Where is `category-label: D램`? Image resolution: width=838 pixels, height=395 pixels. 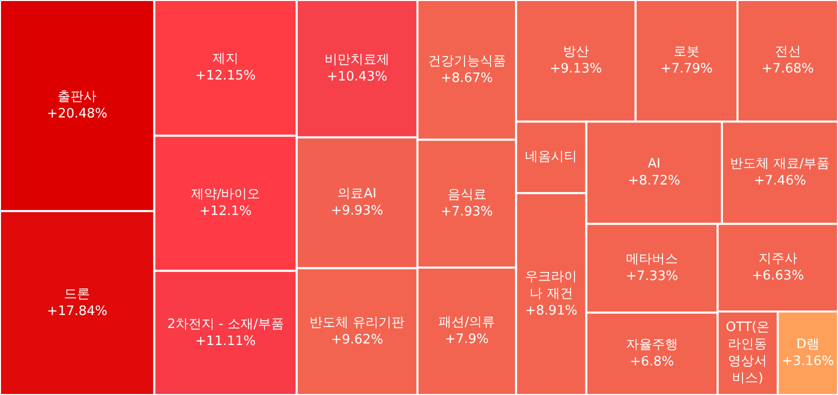
category-label: D램 is located at coordinates (808, 344).